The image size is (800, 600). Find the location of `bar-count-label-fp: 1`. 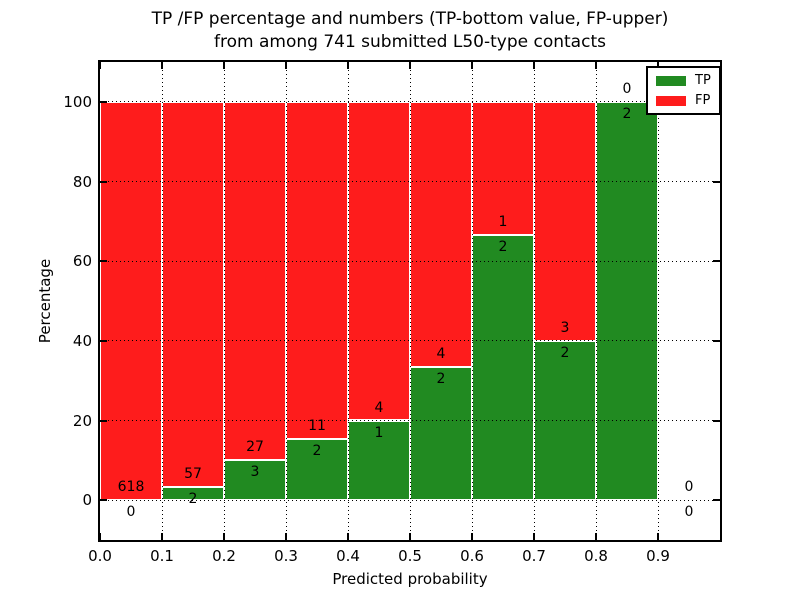

bar-count-label-fp: 1 is located at coordinates (503, 221).